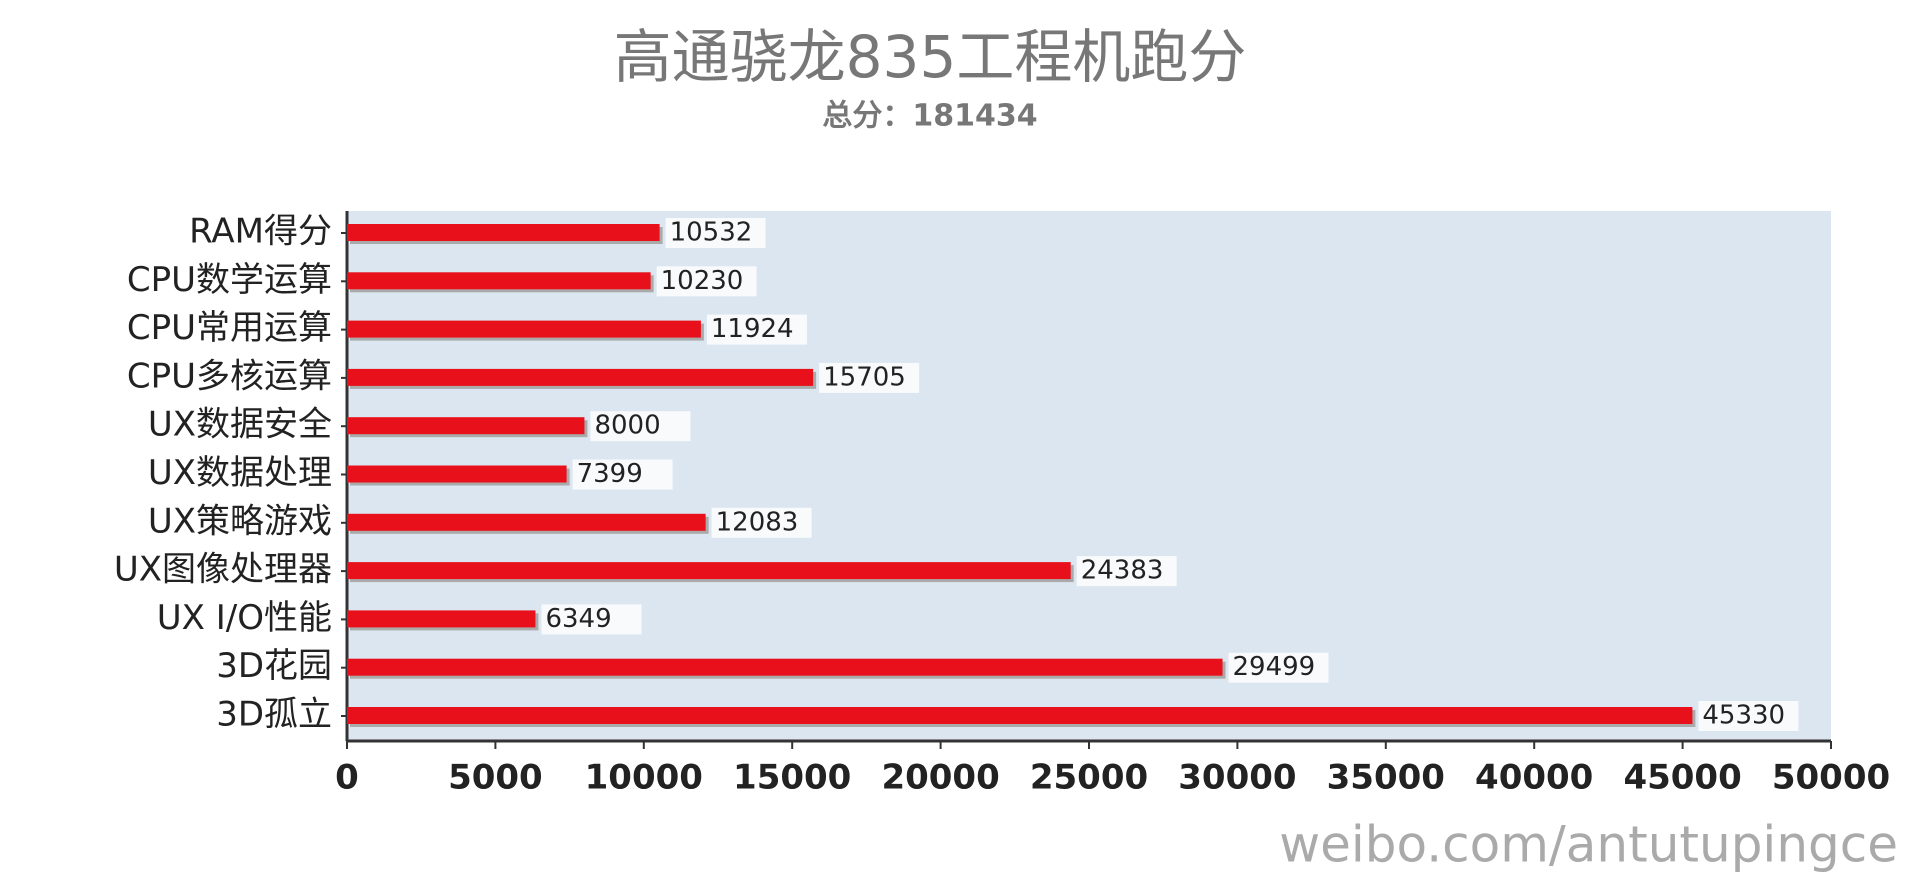 The image size is (1920, 894). What do you see at coordinates (702, 281) in the screenshot?
I see `value-label: 10230` at bounding box center [702, 281].